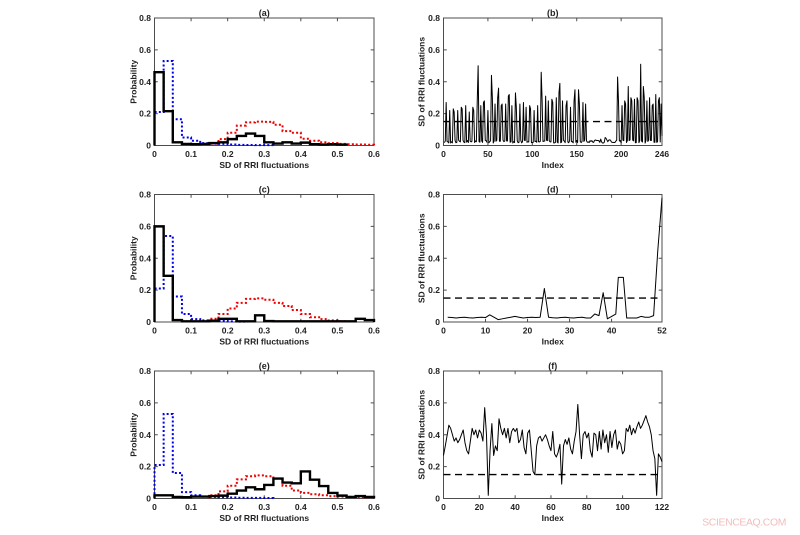 The width and height of the screenshot is (800, 535). I want to click on svg-text: 52, so click(662, 331).